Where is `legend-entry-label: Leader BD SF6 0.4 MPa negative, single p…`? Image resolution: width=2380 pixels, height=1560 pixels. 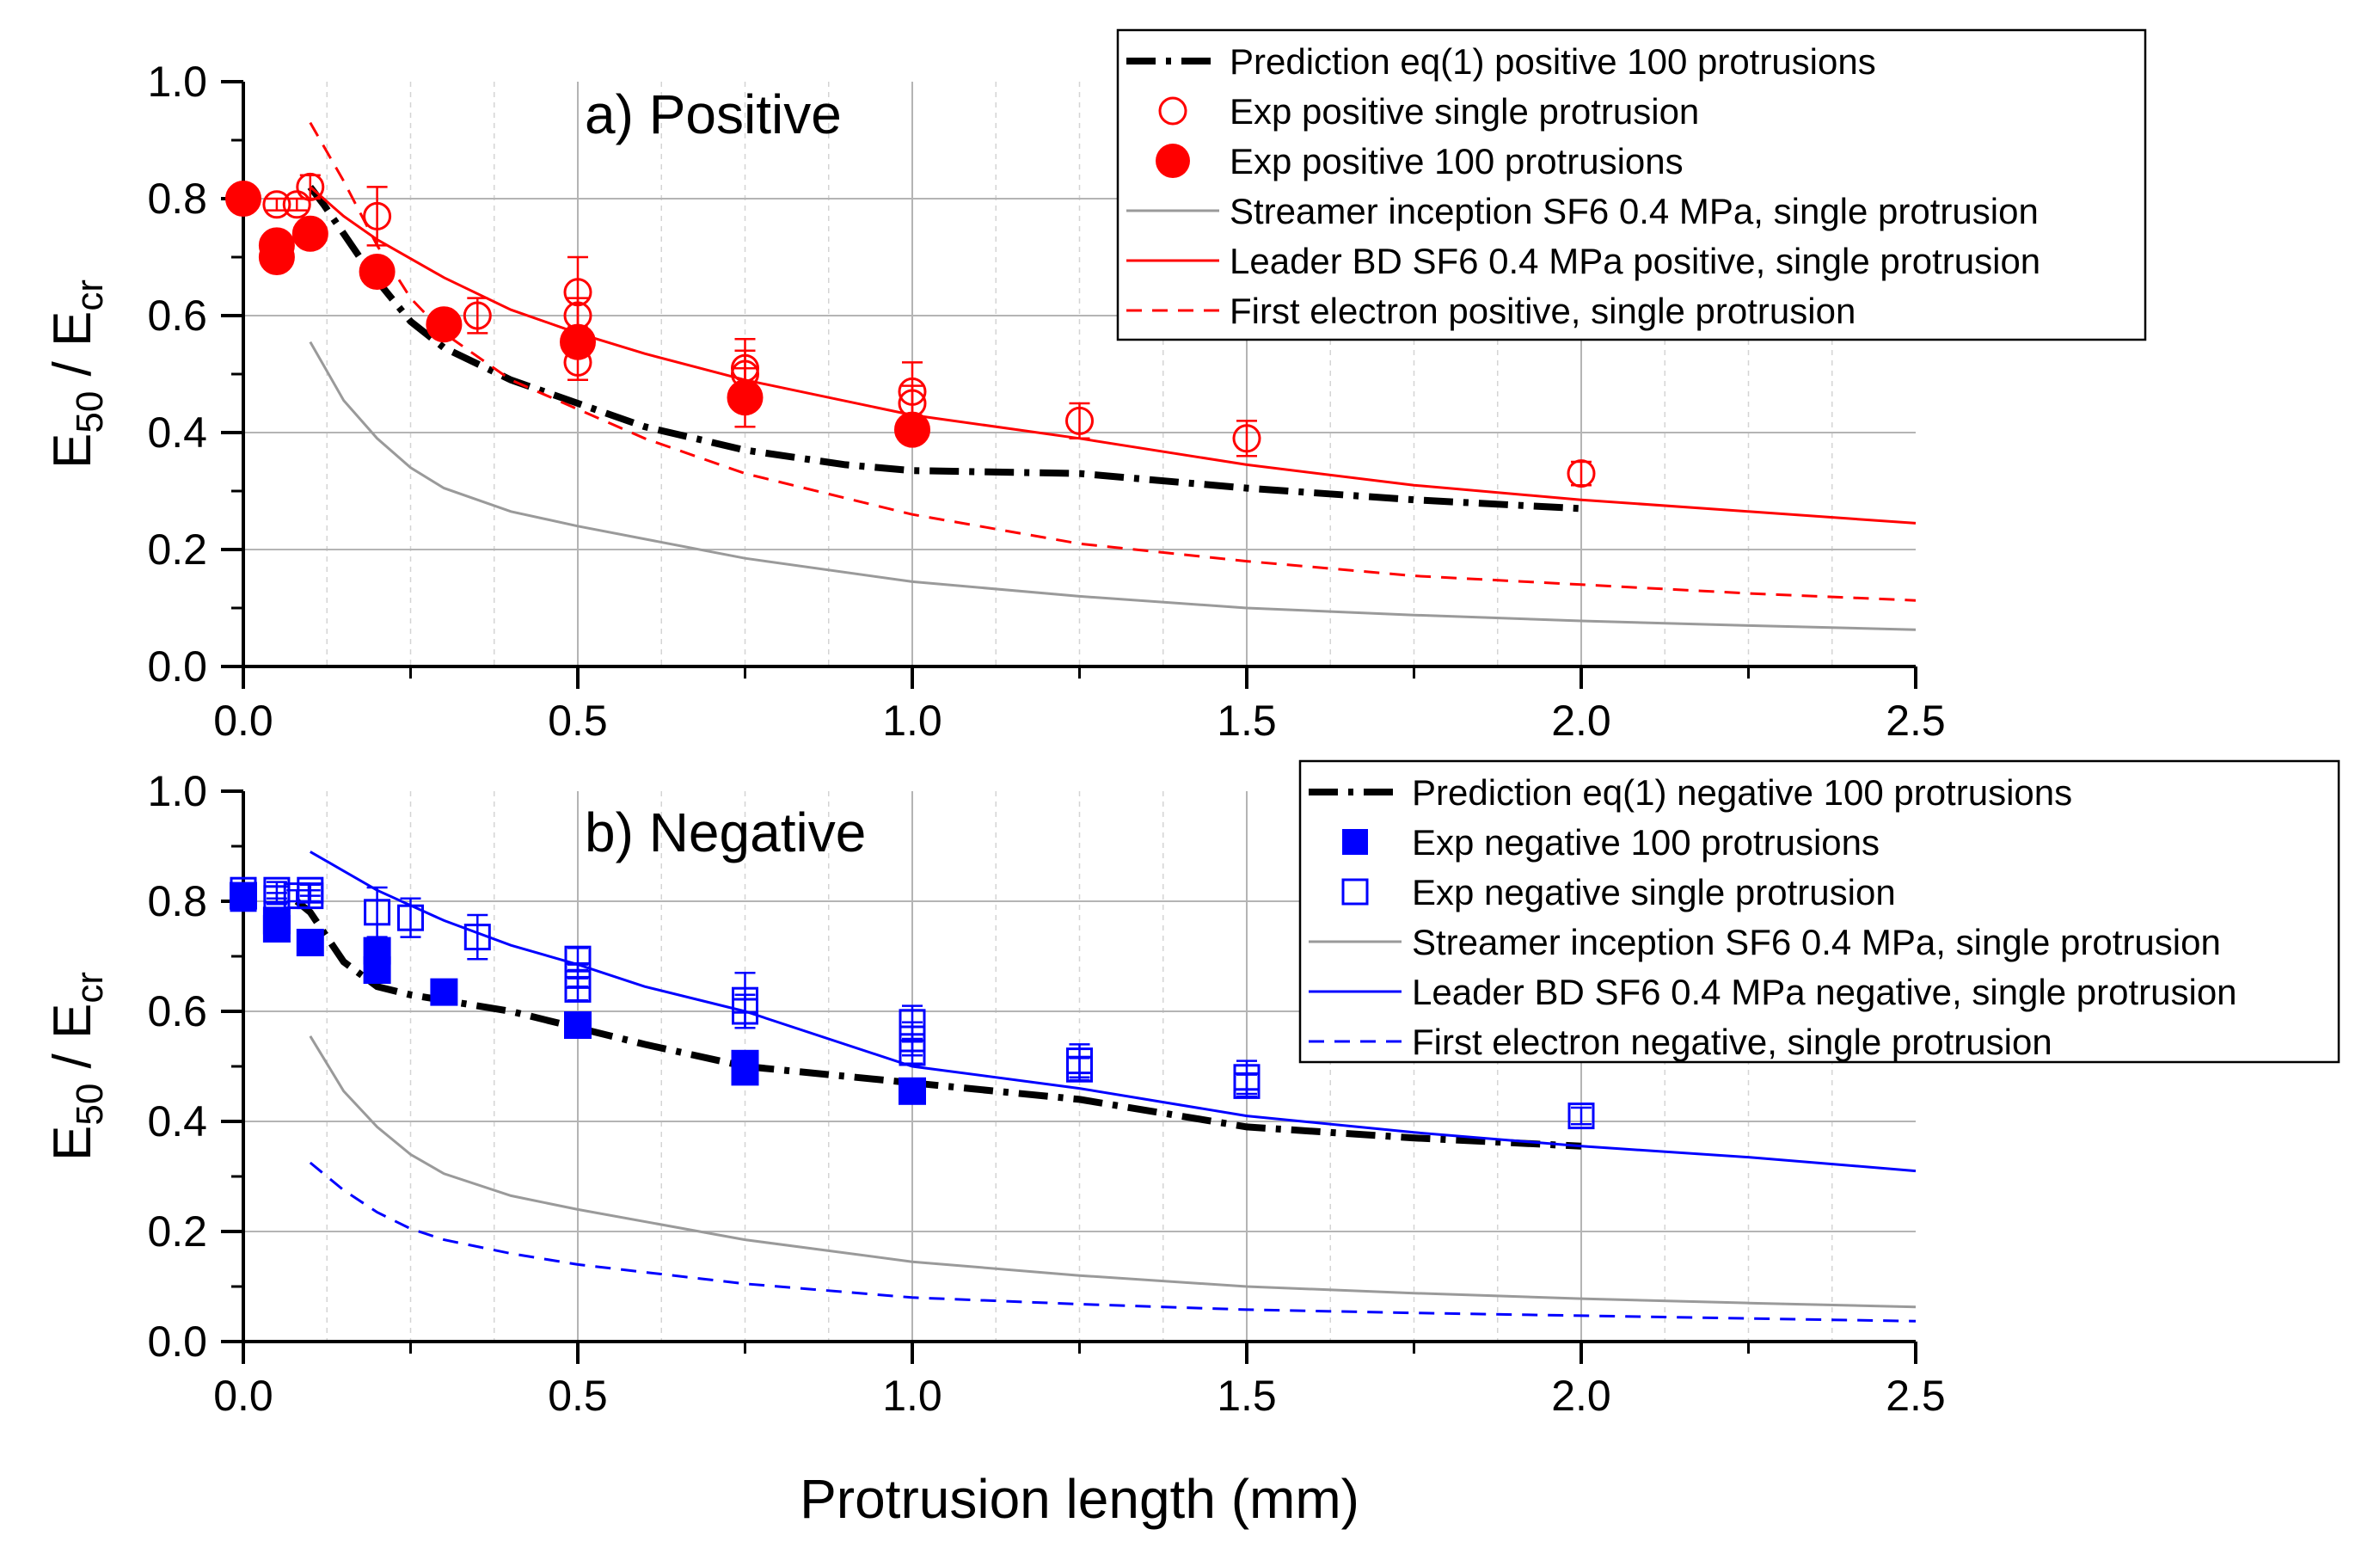
legend-entry-label: Leader BD SF6 0.4 MPa negative, single p… is located at coordinates (1825, 992).